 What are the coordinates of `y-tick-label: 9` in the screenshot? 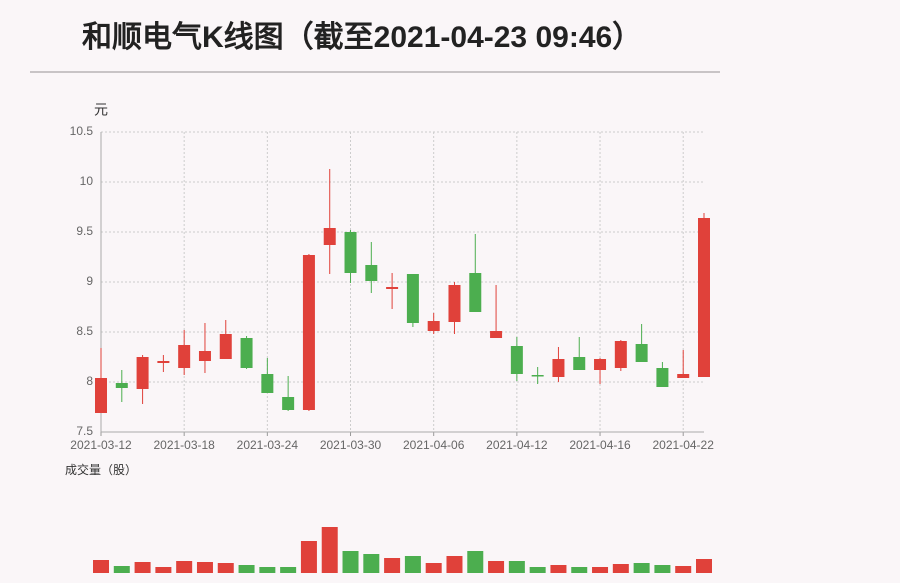 It's located at (89, 281).